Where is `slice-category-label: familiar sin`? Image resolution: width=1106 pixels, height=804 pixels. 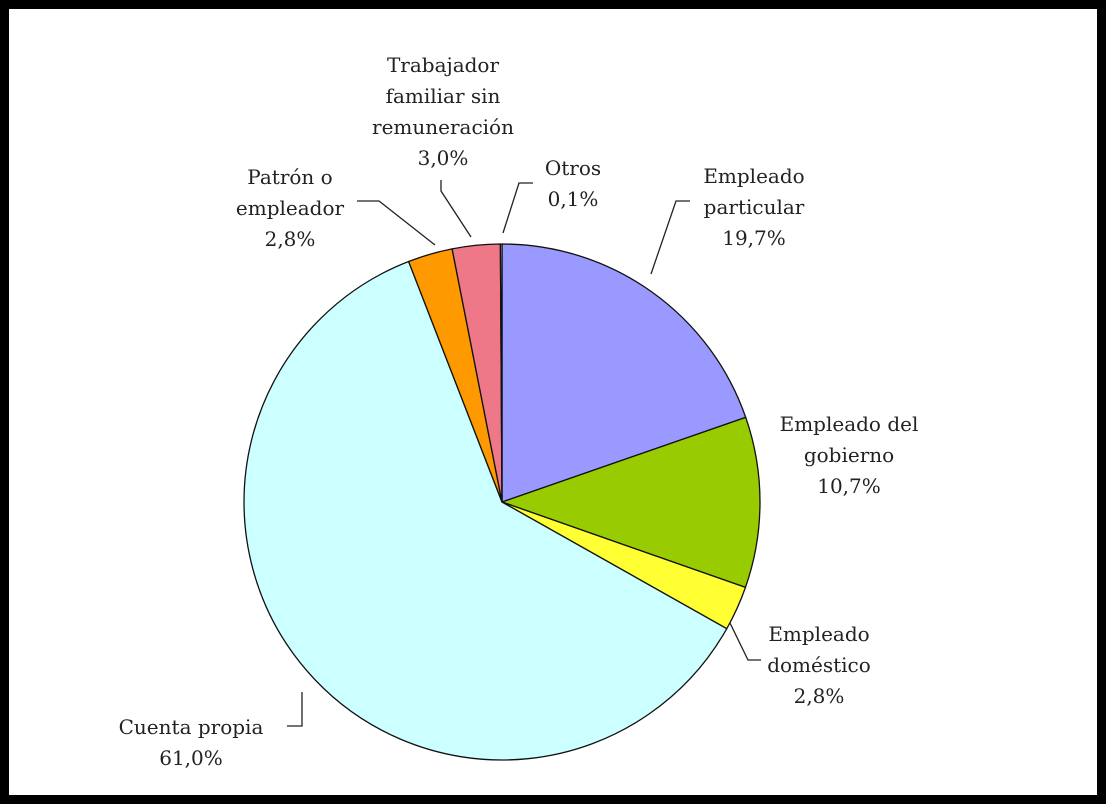 slice-category-label: familiar sin is located at coordinates (443, 96).